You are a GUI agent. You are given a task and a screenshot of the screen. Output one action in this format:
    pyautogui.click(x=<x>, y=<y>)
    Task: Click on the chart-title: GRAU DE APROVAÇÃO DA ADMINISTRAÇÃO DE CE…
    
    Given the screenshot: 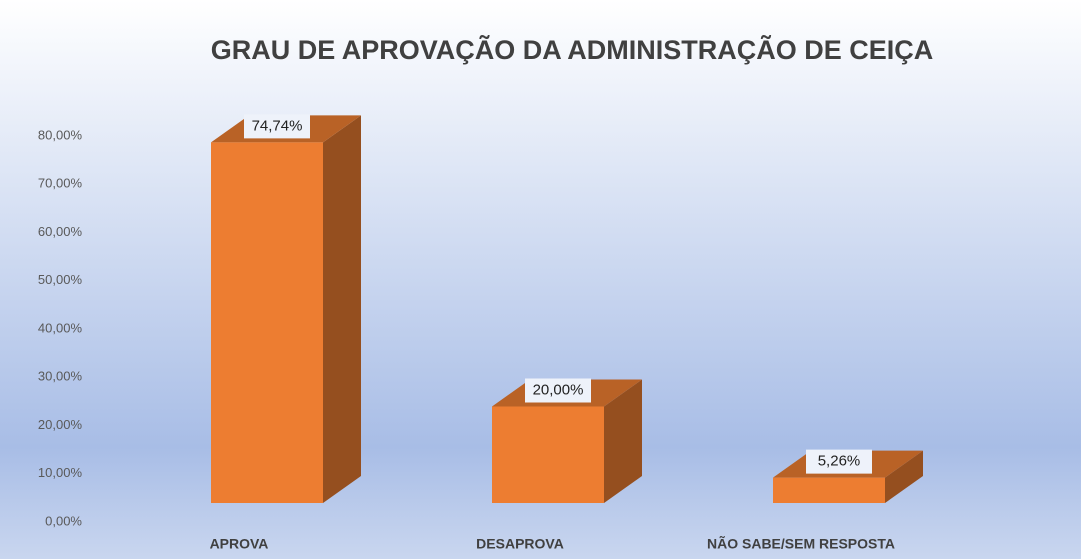 What is the action you would take?
    pyautogui.click(x=572, y=49)
    